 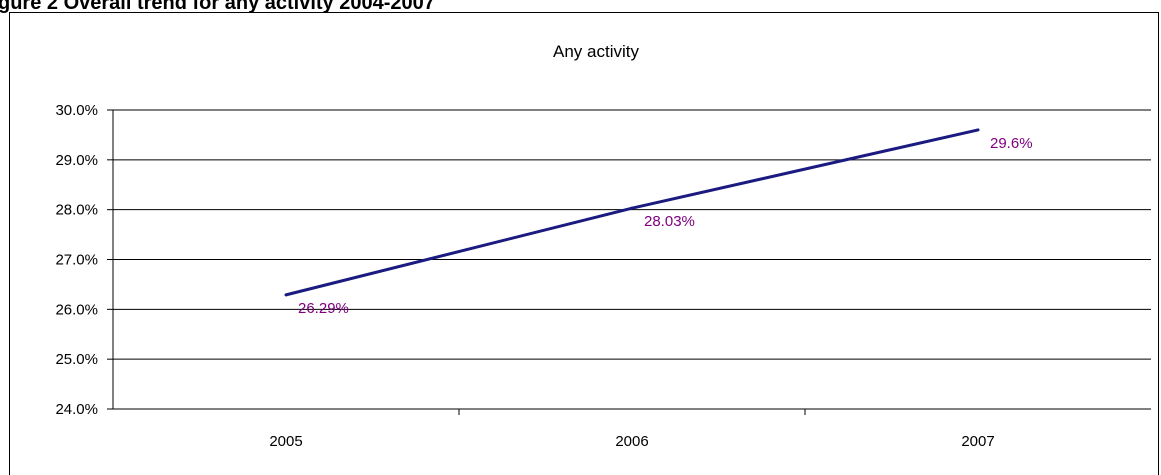 What do you see at coordinates (285, 441) in the screenshot?
I see `x-tick-label: 2005` at bounding box center [285, 441].